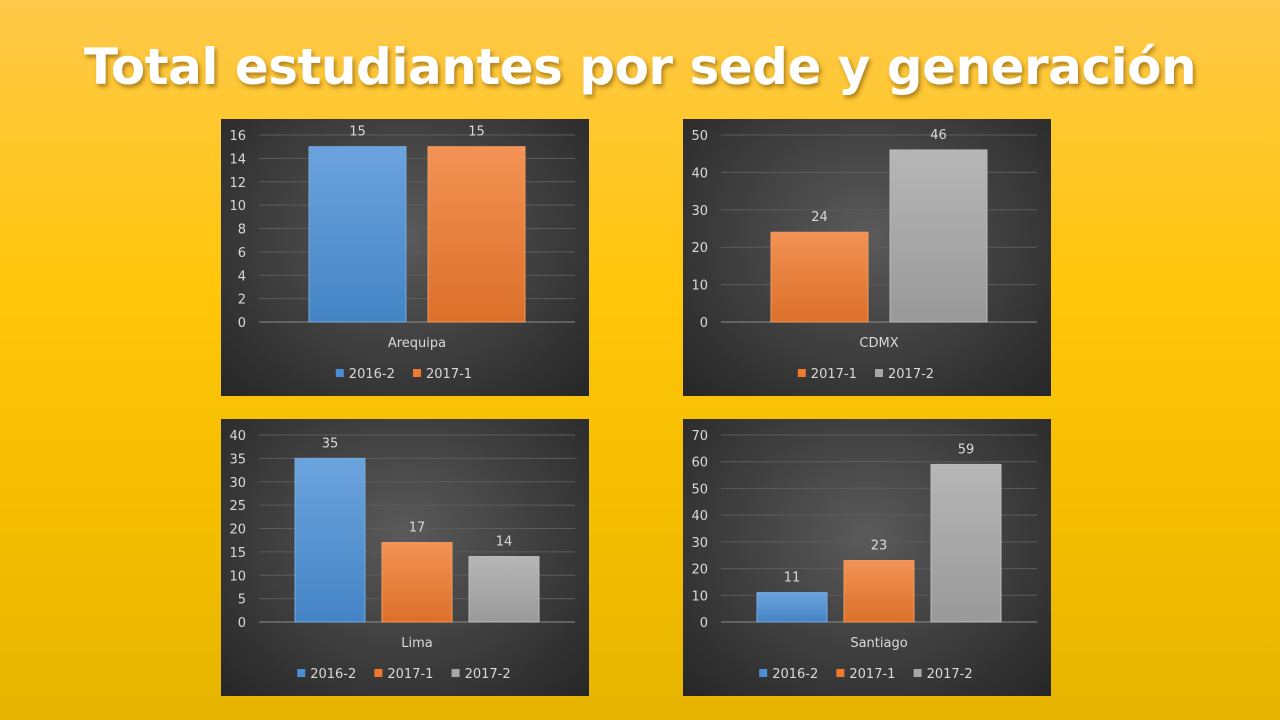 This screenshot has height=720, width=1280. I want to click on y-tick-label: 4, so click(242, 276).